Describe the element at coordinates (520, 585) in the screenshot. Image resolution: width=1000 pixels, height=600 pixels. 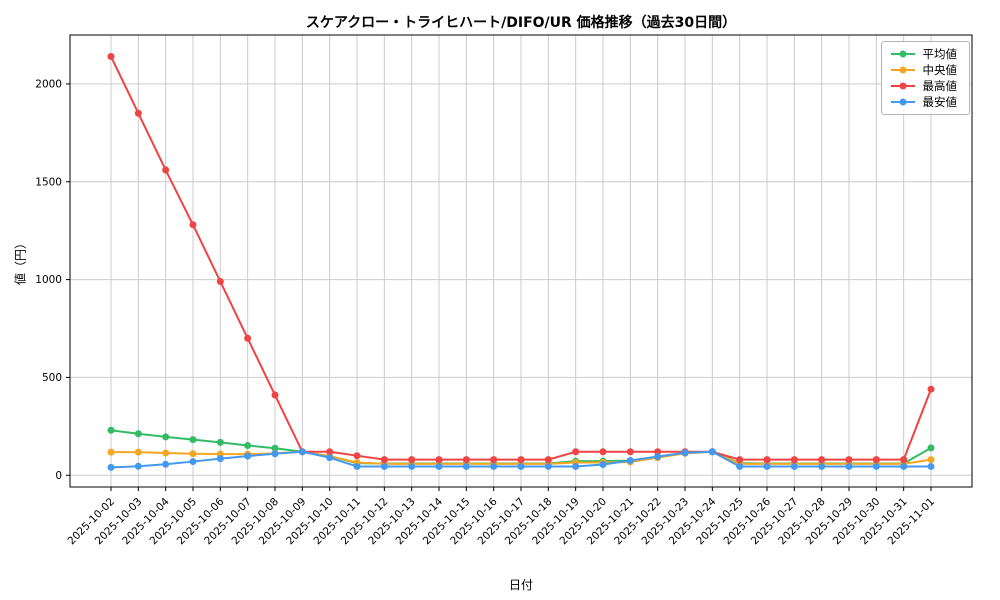
I see `x-axis-label: 日付` at that location.